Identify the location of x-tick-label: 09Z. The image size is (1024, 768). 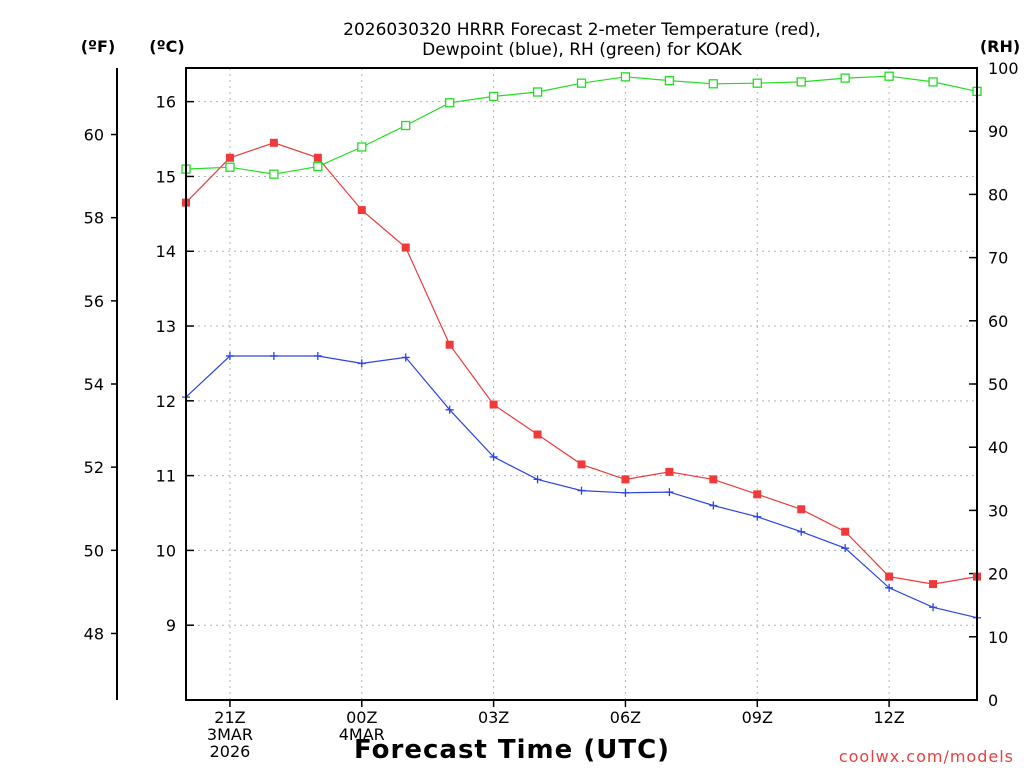
(757, 717).